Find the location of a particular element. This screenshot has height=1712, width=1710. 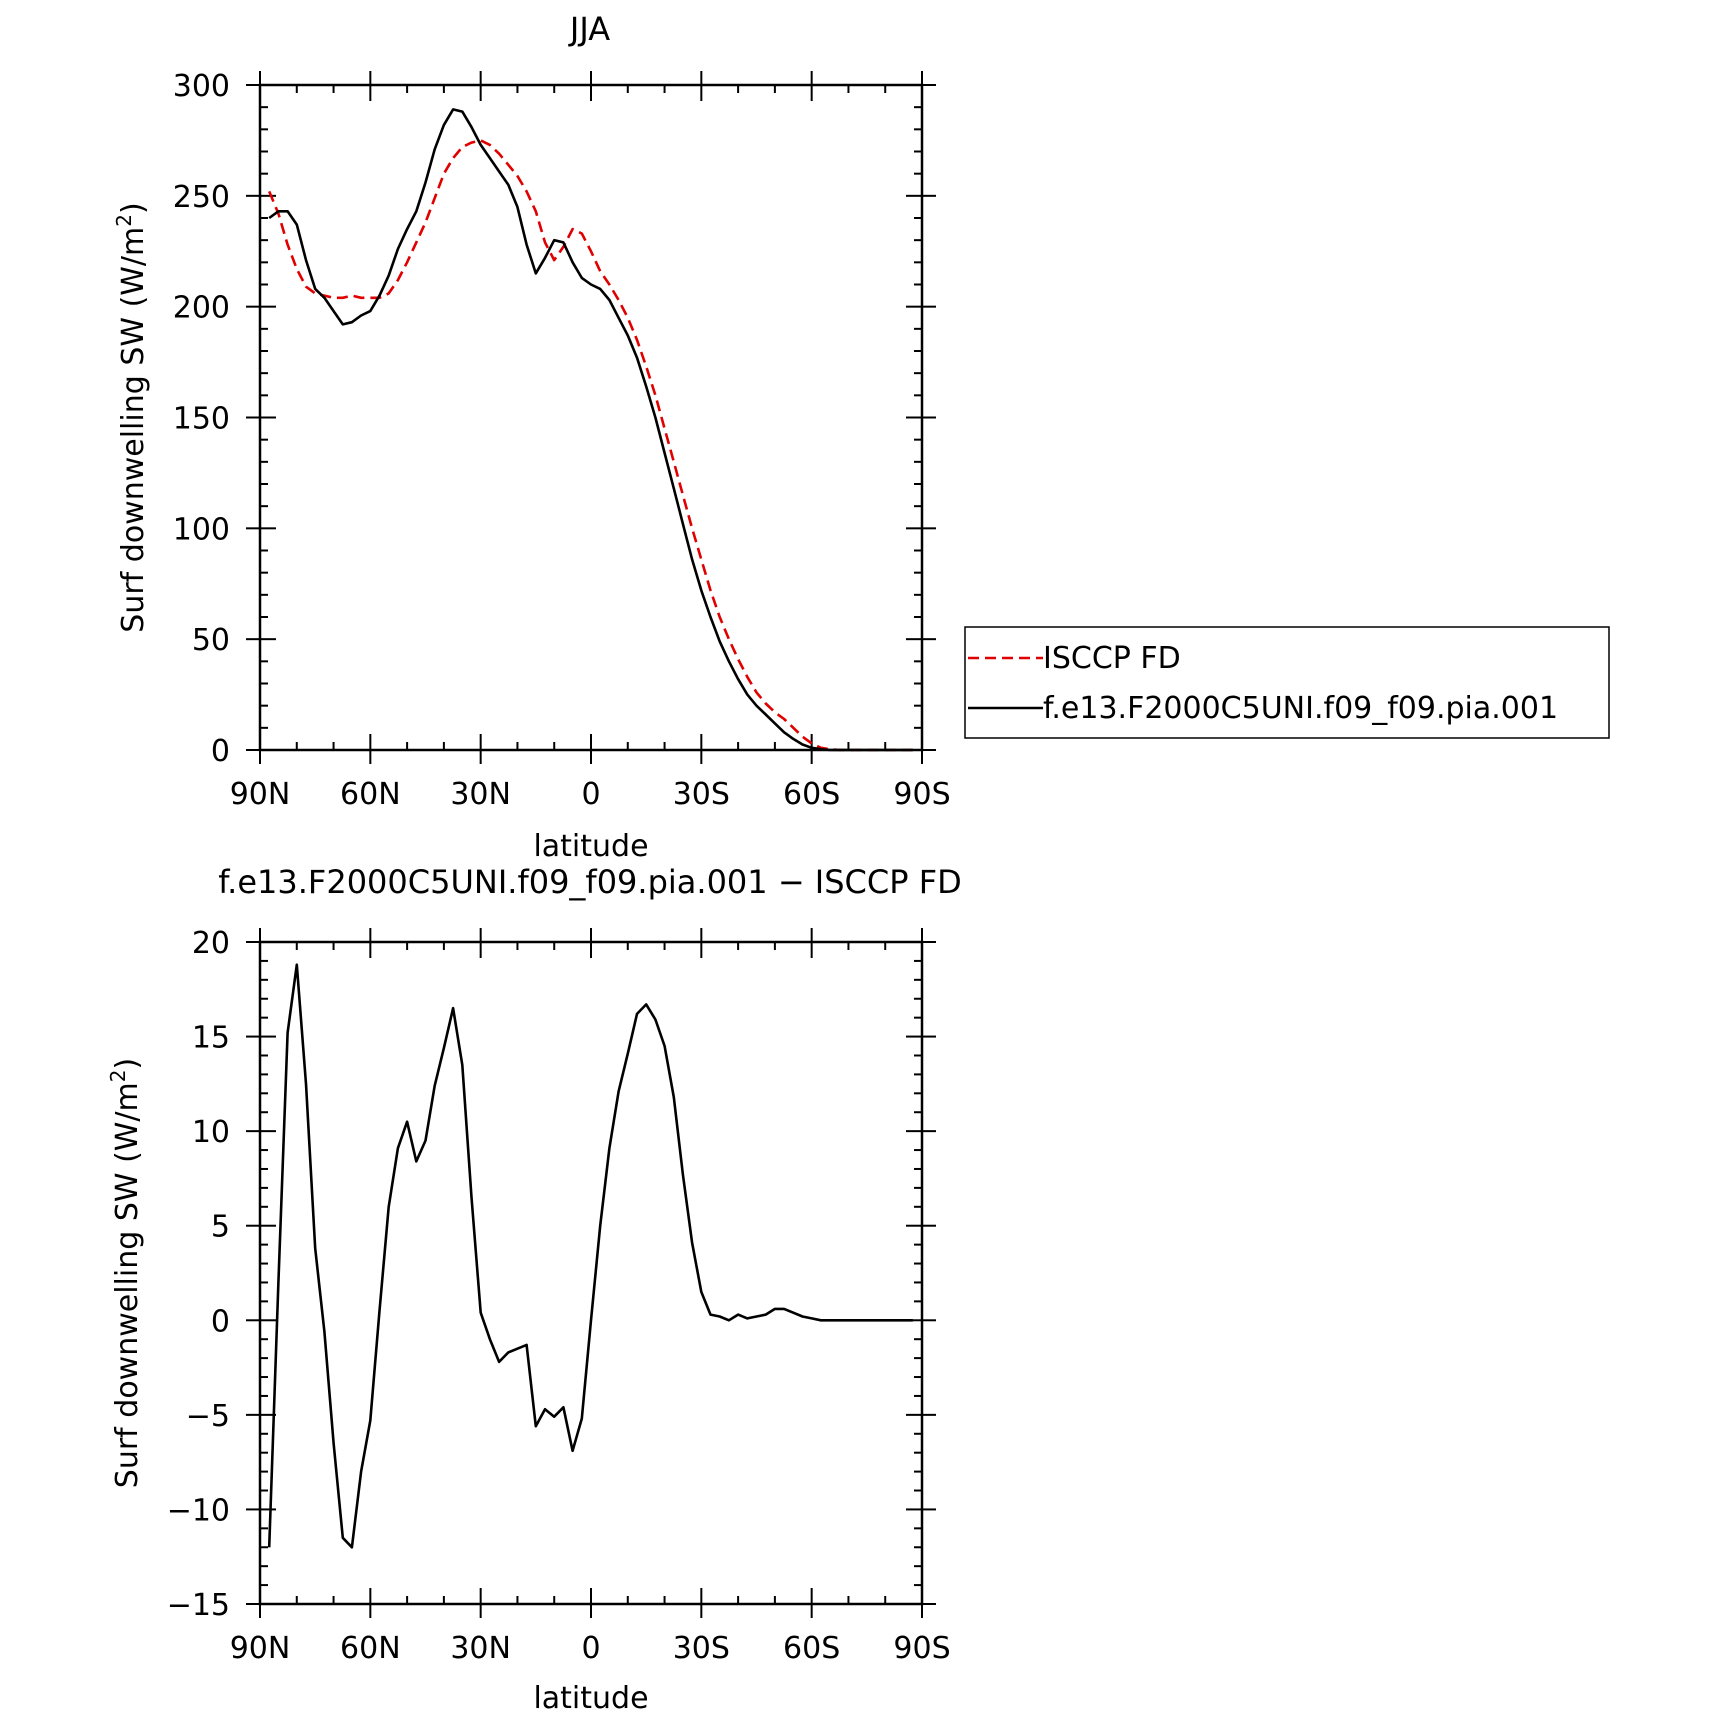

bottom-series-line-model is located at coordinates (590, 1256).